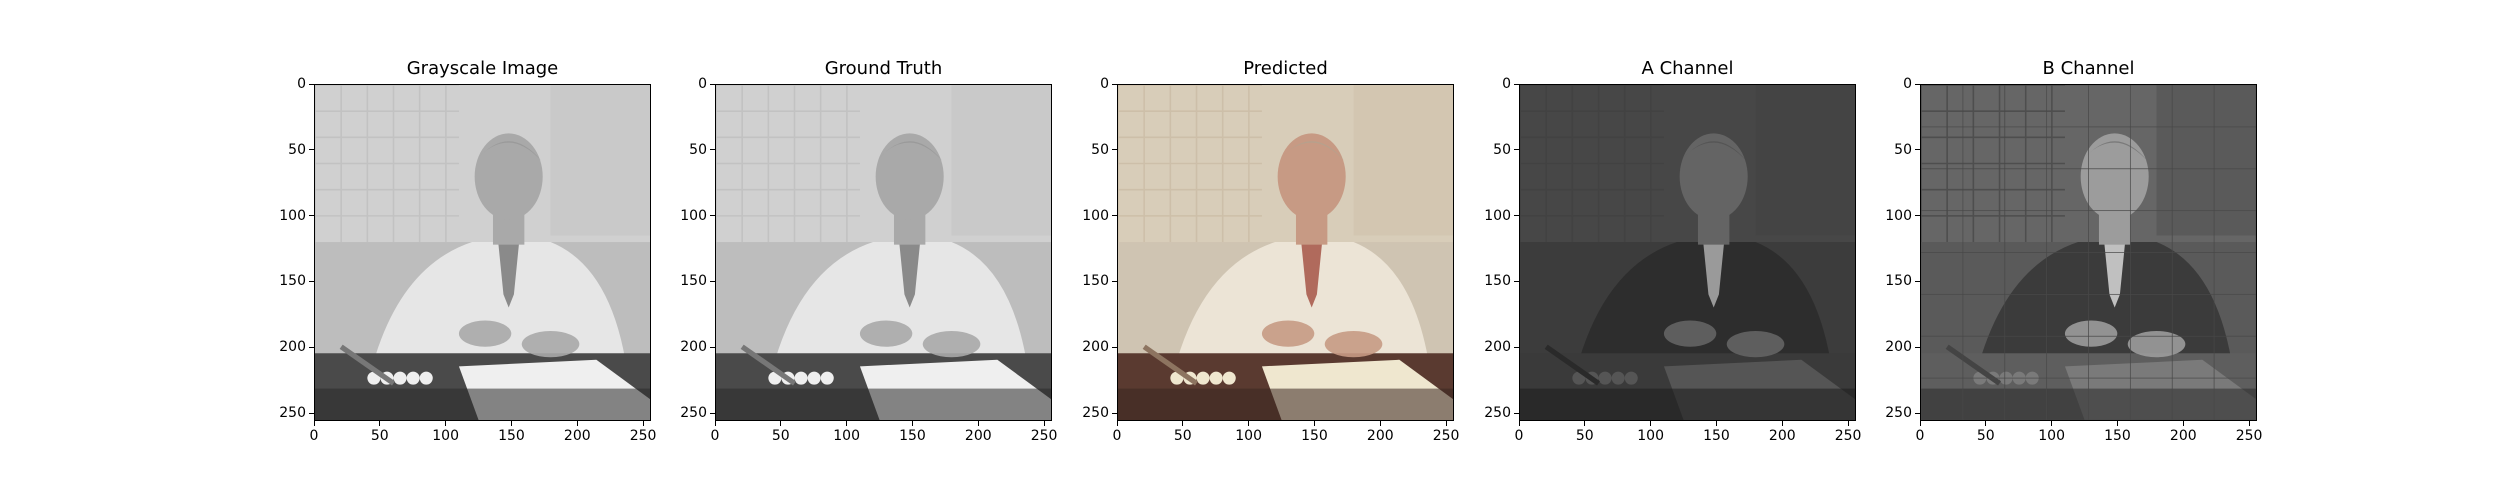  Describe the element at coordinates (1687, 68) in the screenshot. I see `panel-title: A Channel` at that location.